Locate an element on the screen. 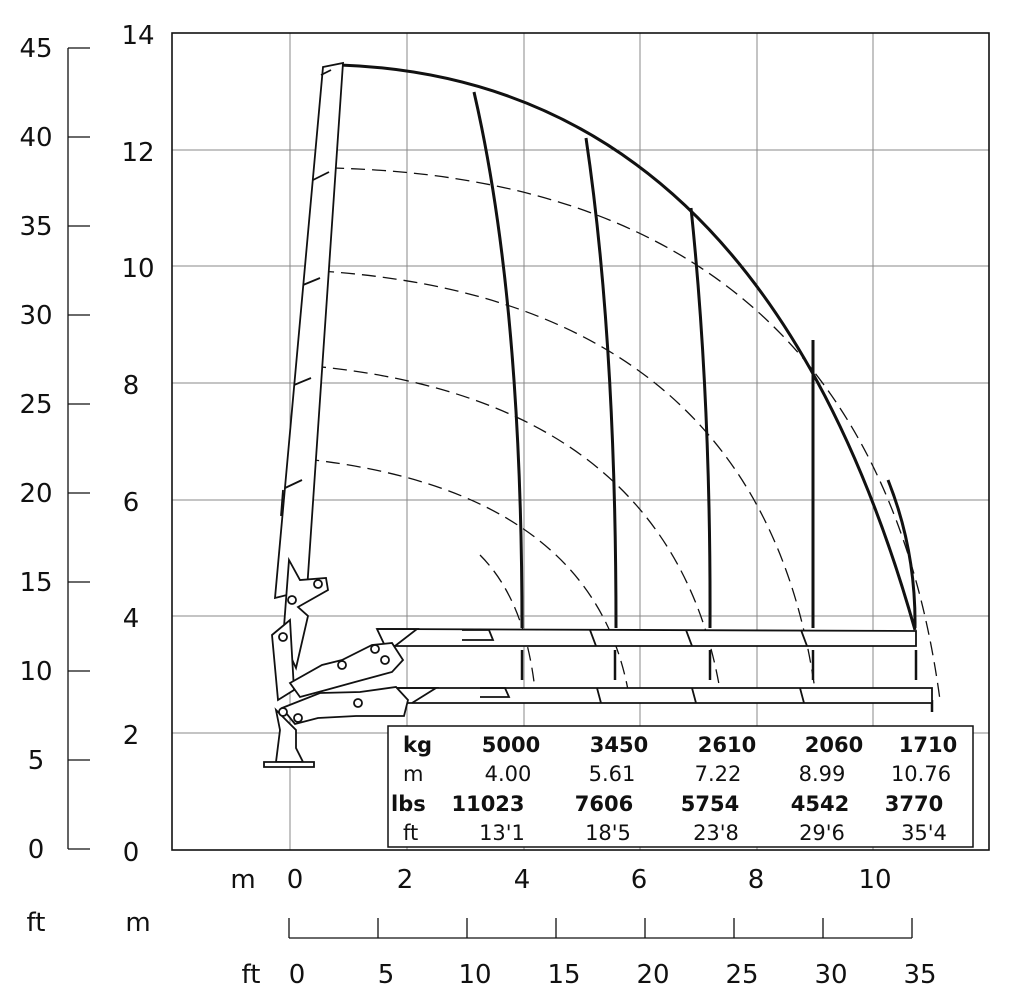  table-unit-kg: kg is located at coordinates (417, 745).